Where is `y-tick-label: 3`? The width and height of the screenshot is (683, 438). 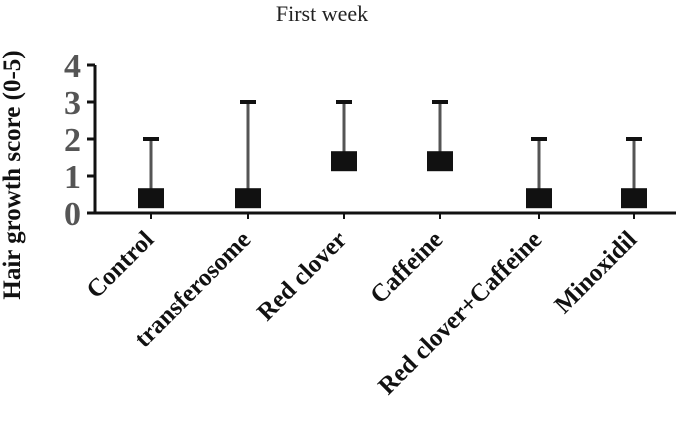
y-tick-label: 3 is located at coordinates (72, 103).